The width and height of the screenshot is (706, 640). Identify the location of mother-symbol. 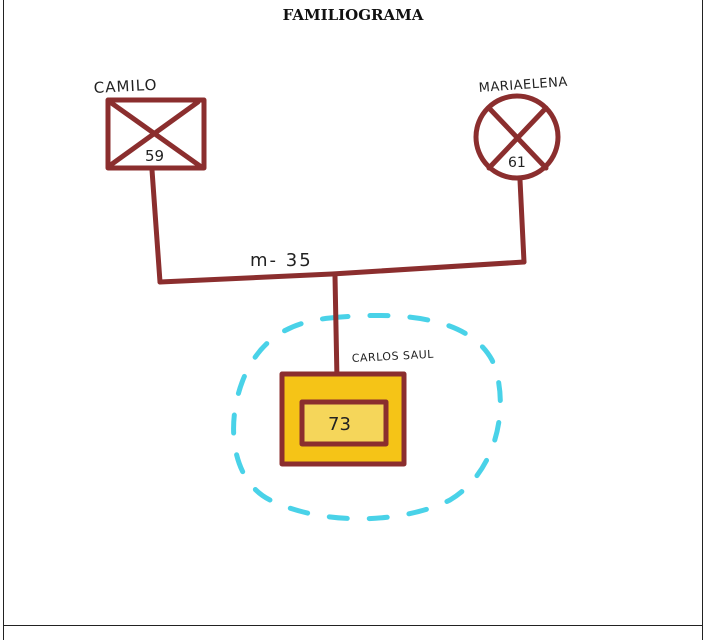
(517, 137).